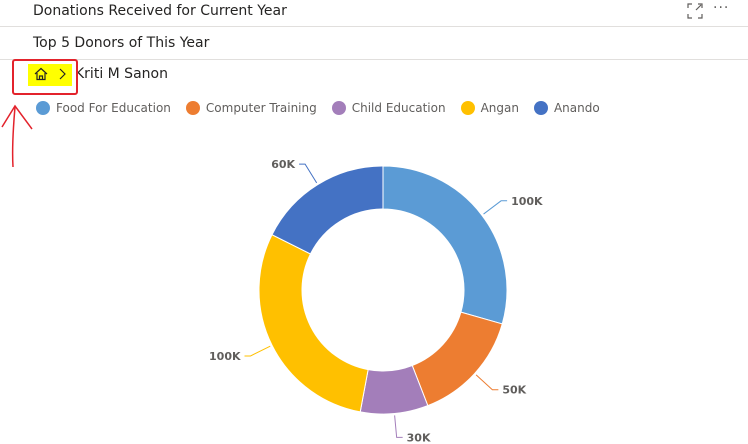  I want to click on legend-item: Child Education, so click(388, 108).